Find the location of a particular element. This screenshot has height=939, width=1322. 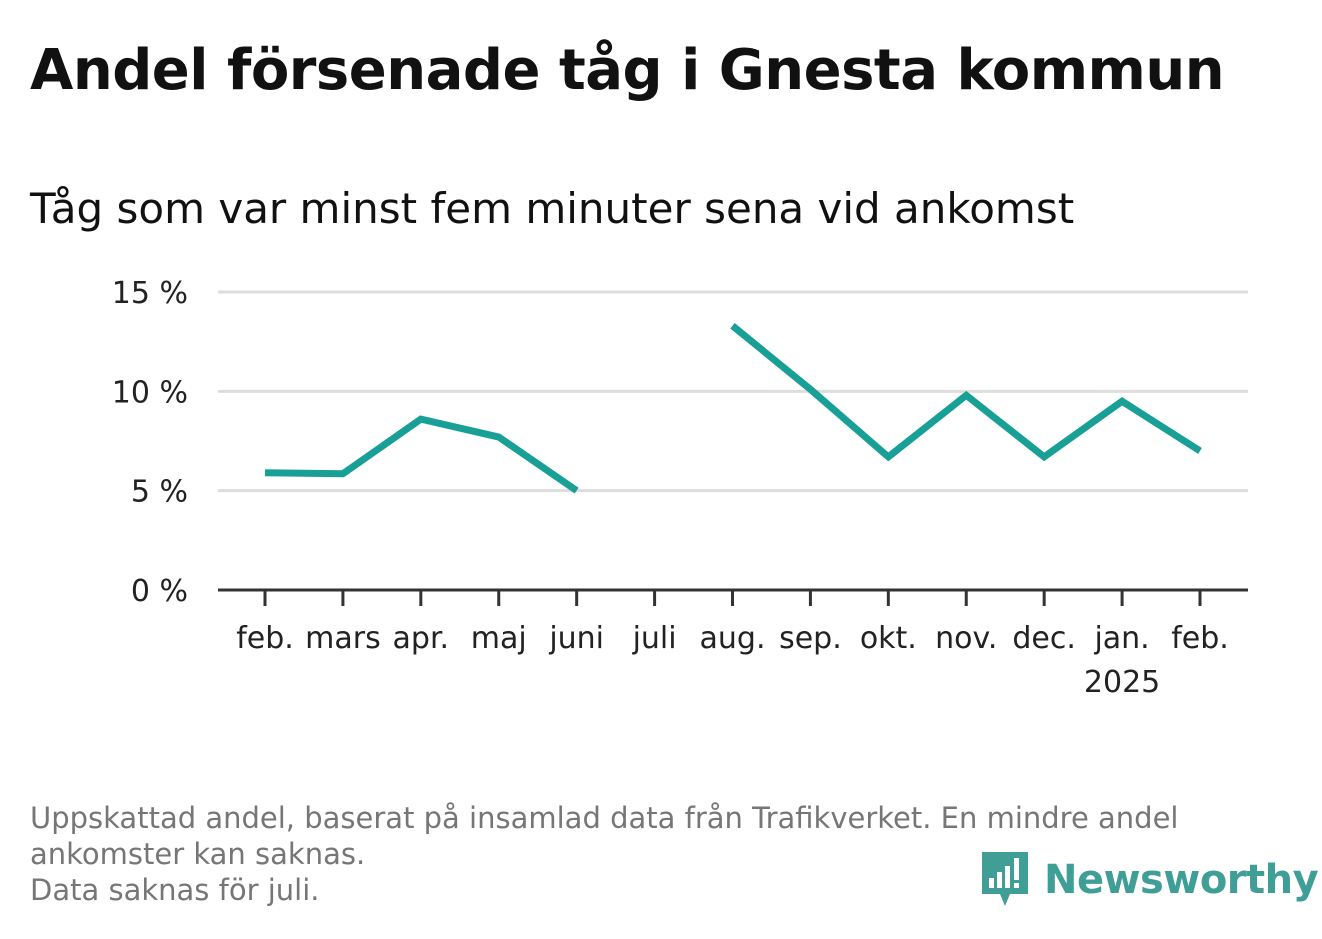

x-tick-label: juli is located at coordinates (654, 638).